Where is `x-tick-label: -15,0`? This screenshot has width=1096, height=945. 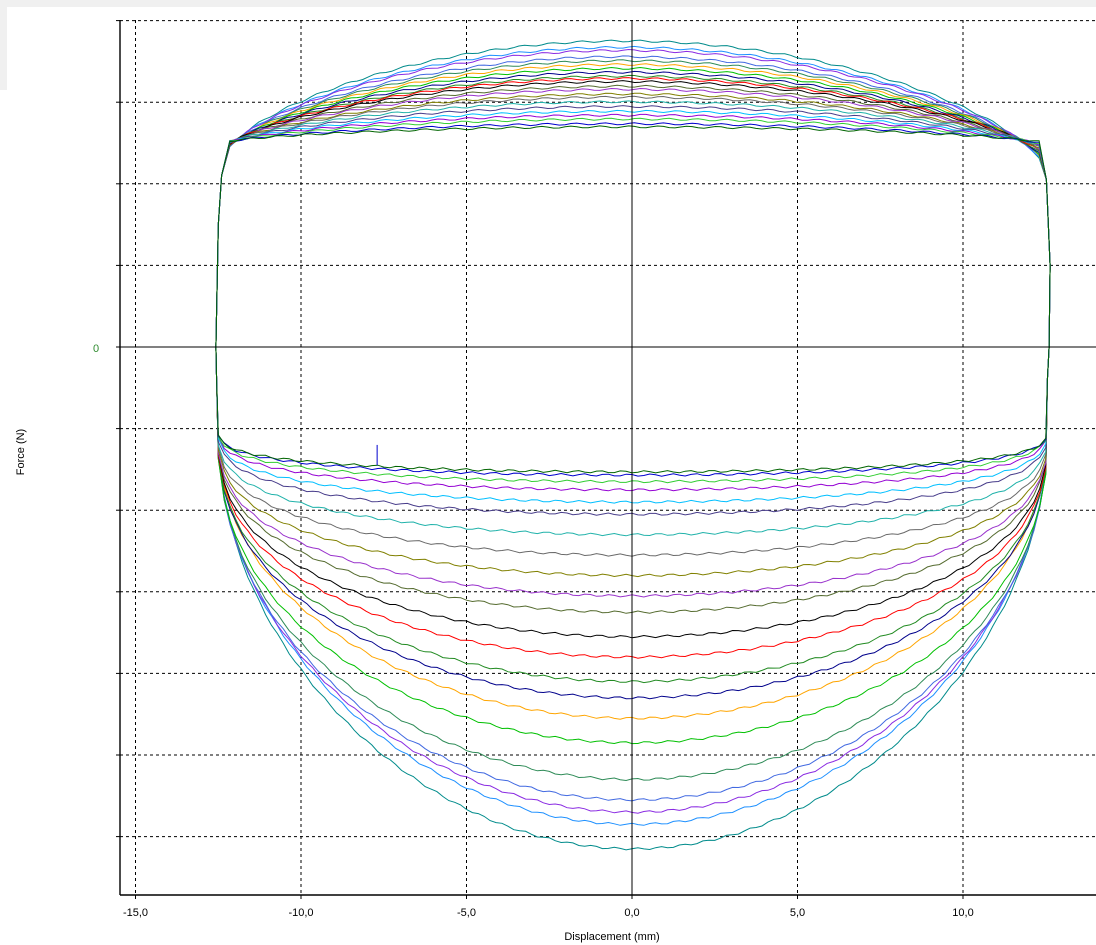 x-tick-label: -15,0 is located at coordinates (135, 913).